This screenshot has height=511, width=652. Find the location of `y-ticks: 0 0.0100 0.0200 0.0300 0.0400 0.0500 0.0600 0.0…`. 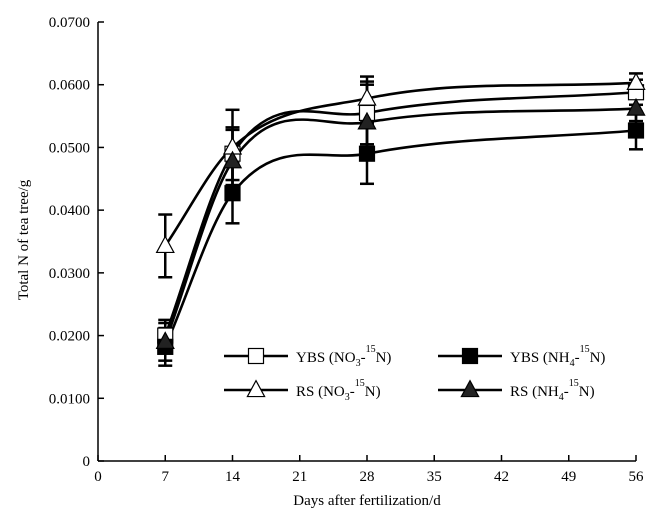

y-ticks: 0 0.0100 0.0200 0.0300 0.0400 0.0500 0.0600 0.0… is located at coordinates (76, 242).